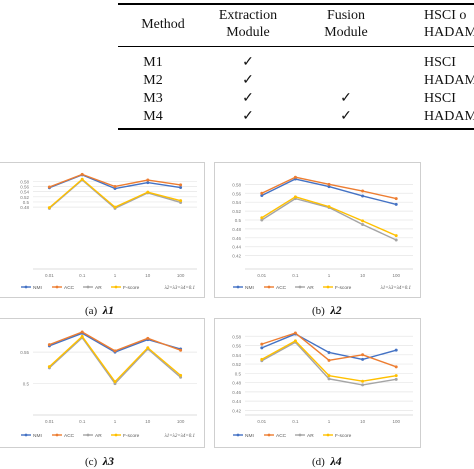 The width and height of the screenshot is (474, 469). Describe the element at coordinates (281, 436) in the screenshot. I see `legend-label-acc: ACC` at that location.